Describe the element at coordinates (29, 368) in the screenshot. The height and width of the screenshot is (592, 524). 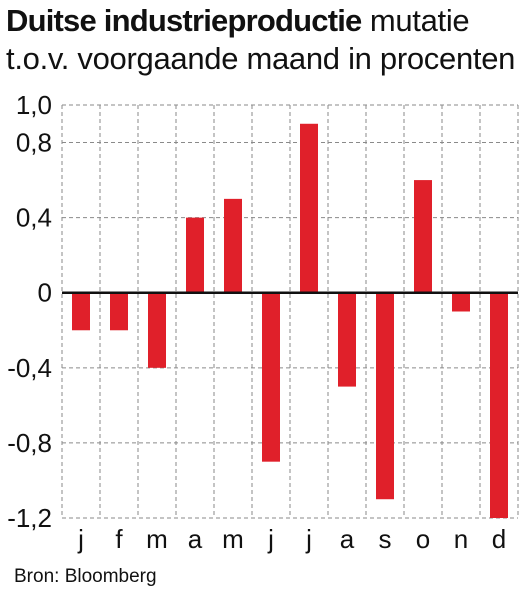
I see `y-tick-label: -0,4` at that location.